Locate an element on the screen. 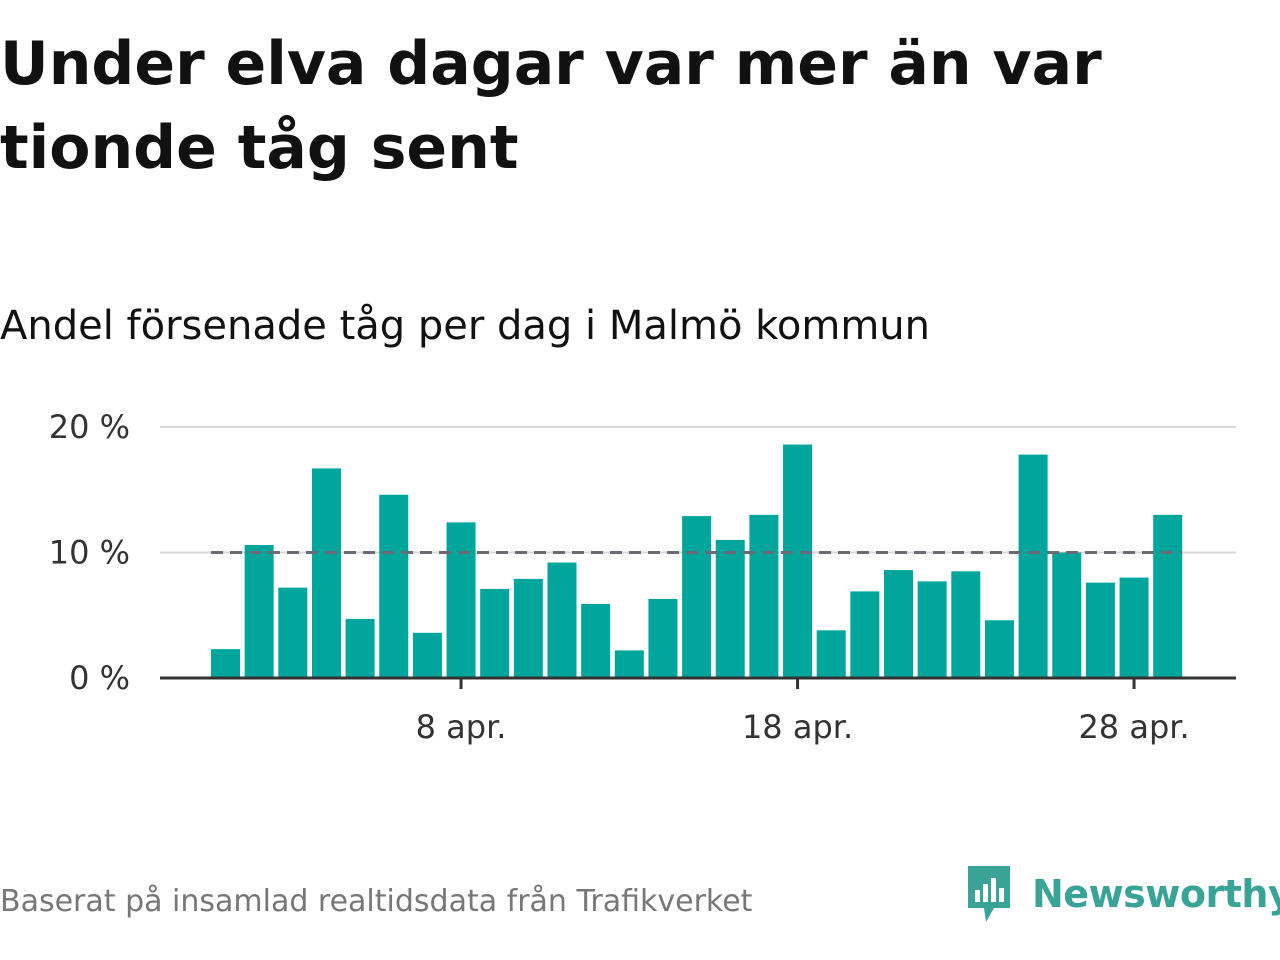 The image size is (1280, 960). brand: Newsworthy is located at coordinates (1122, 894).